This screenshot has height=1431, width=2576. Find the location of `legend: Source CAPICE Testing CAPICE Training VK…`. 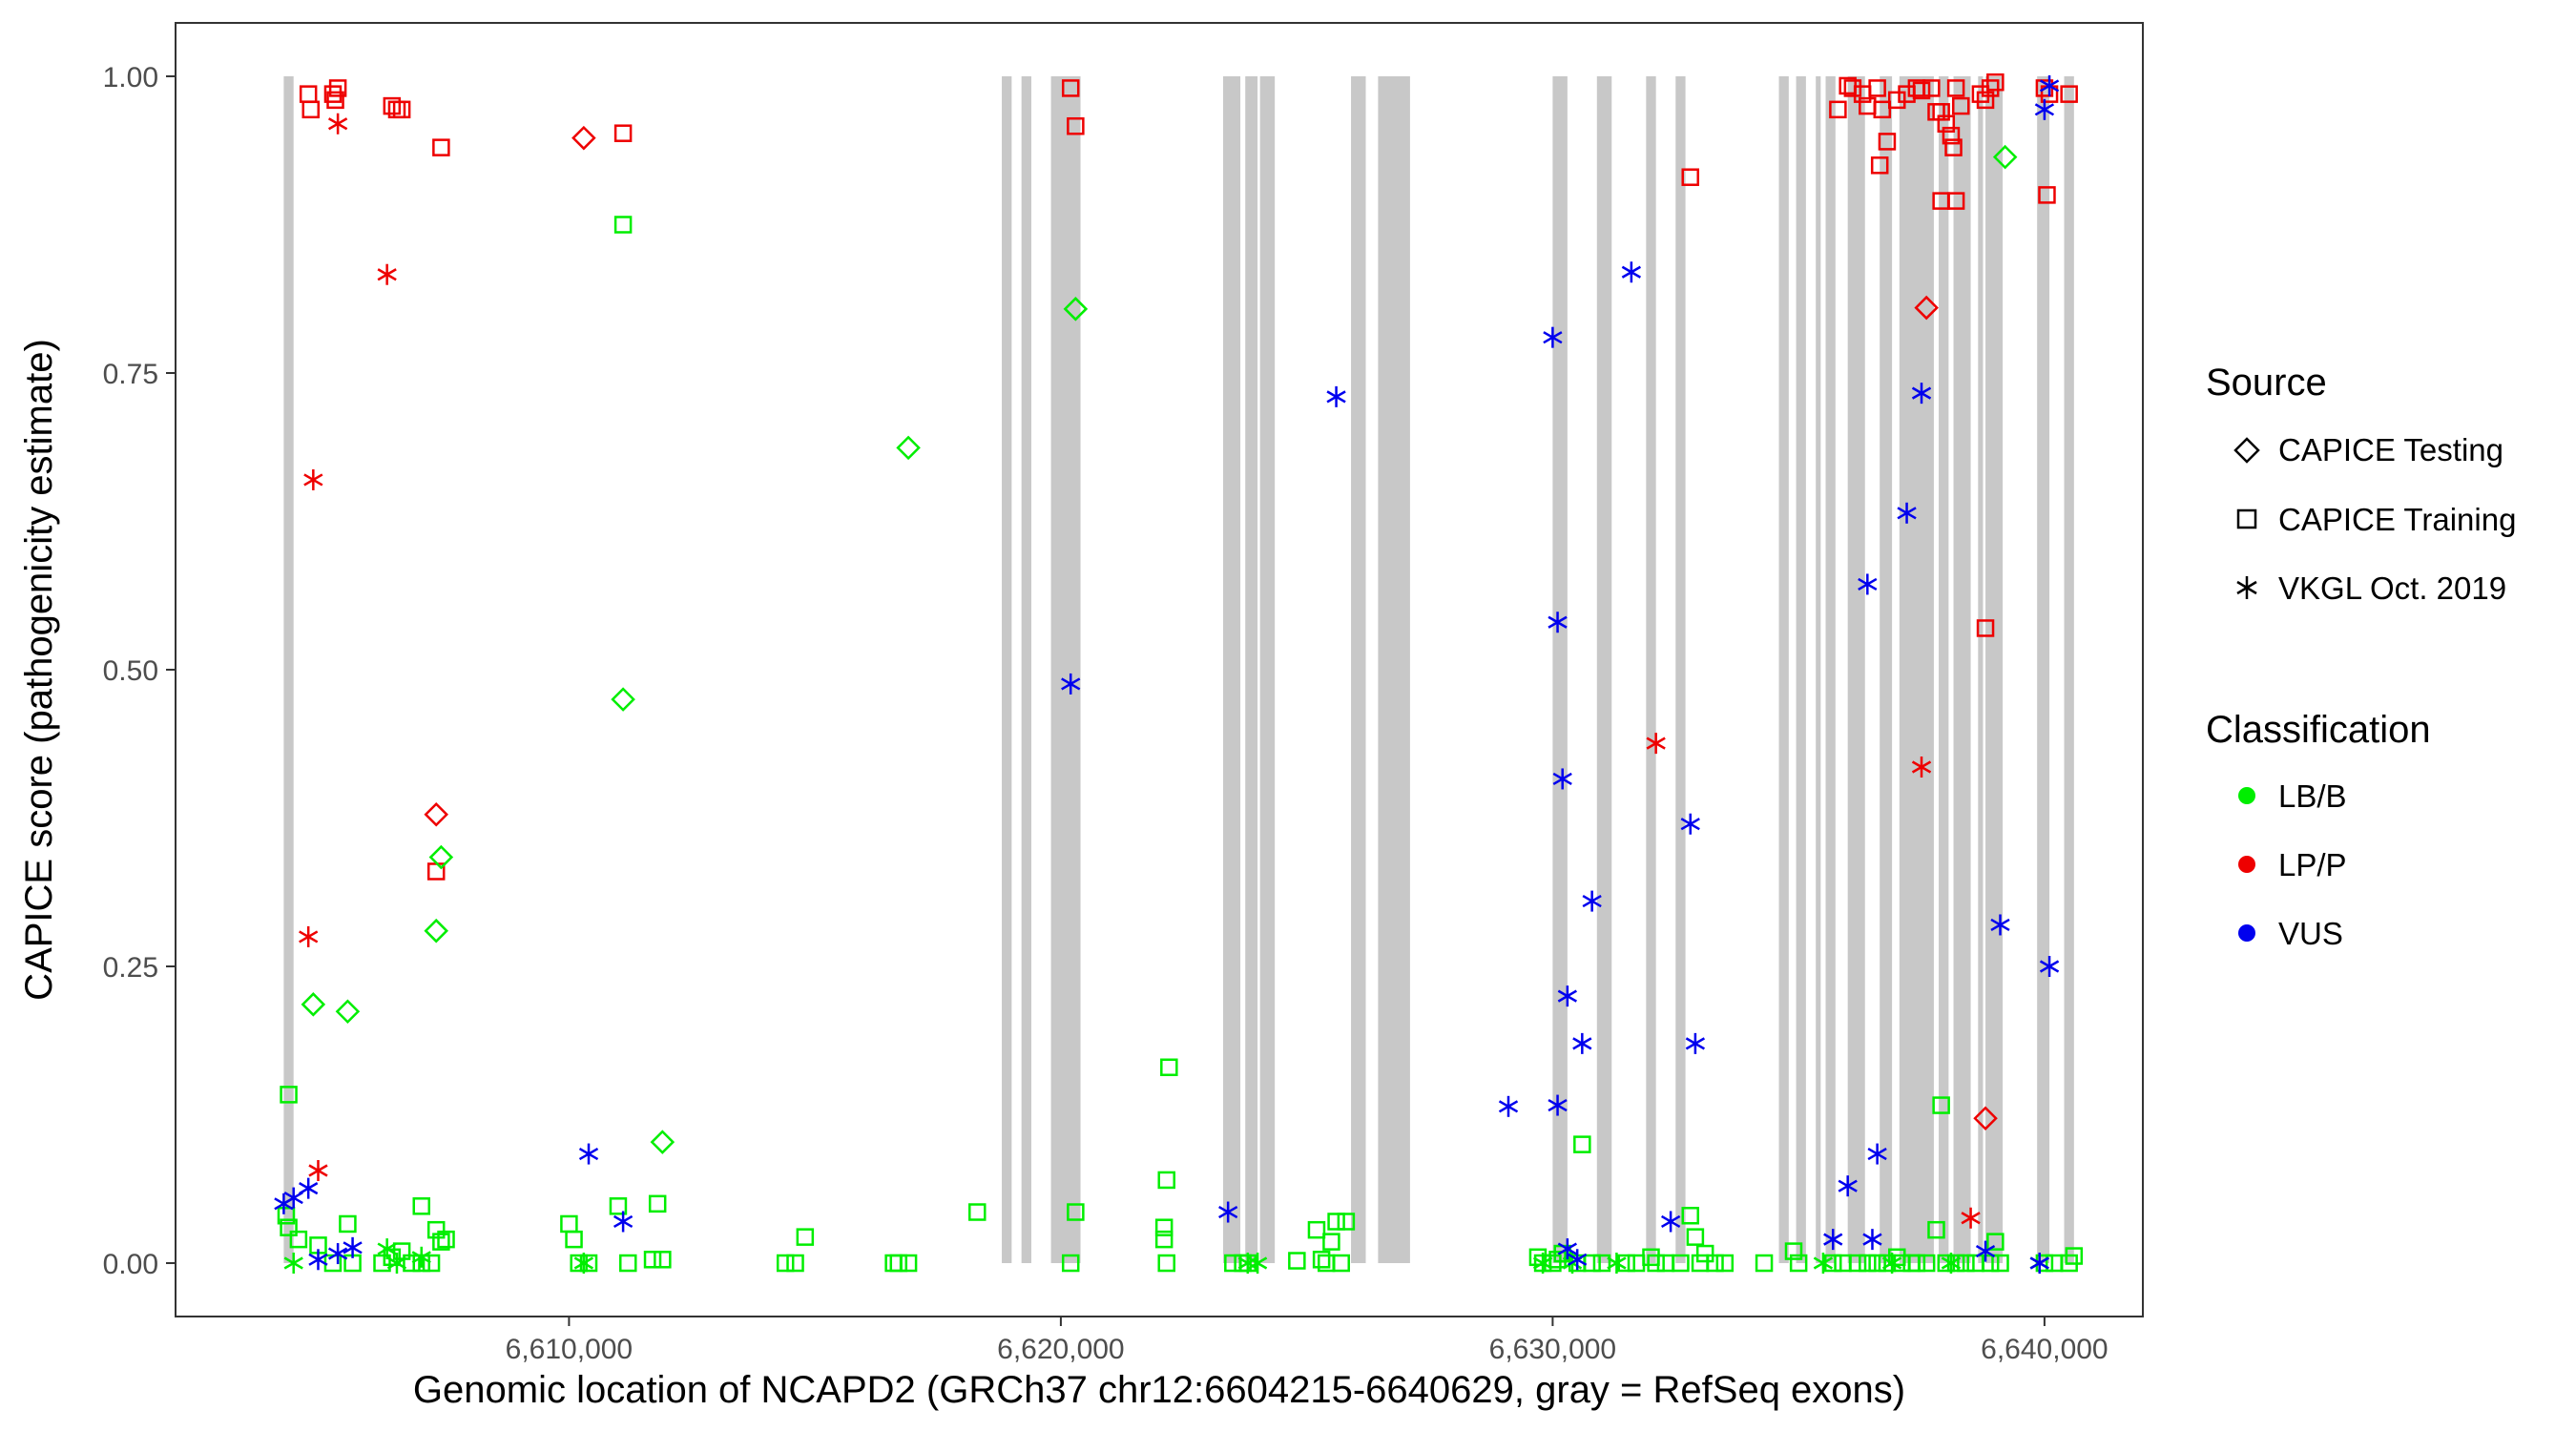

legend: Source CAPICE Testing CAPICE Training VK… is located at coordinates (2361, 656).